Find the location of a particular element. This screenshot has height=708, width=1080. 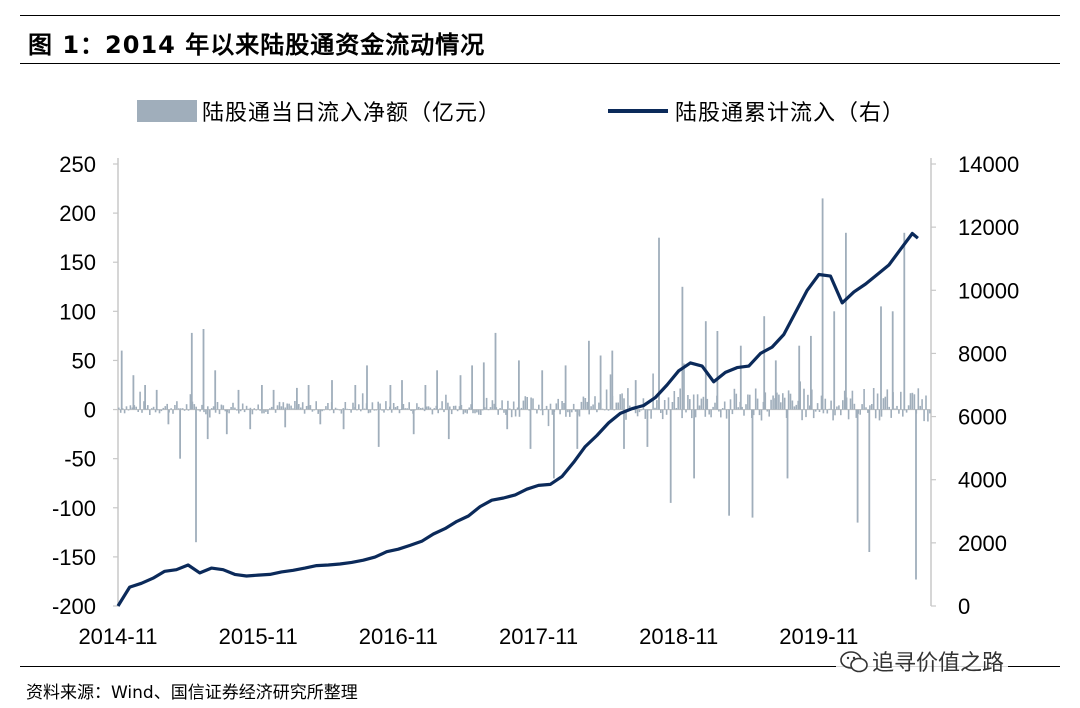

left-tick-label: -200 is located at coordinates (74, 606).